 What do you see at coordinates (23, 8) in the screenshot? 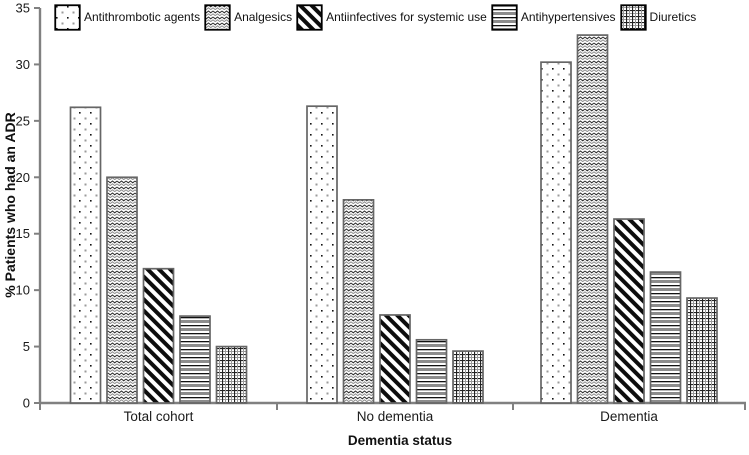
I see `y-tick-label: 35` at bounding box center [23, 8].